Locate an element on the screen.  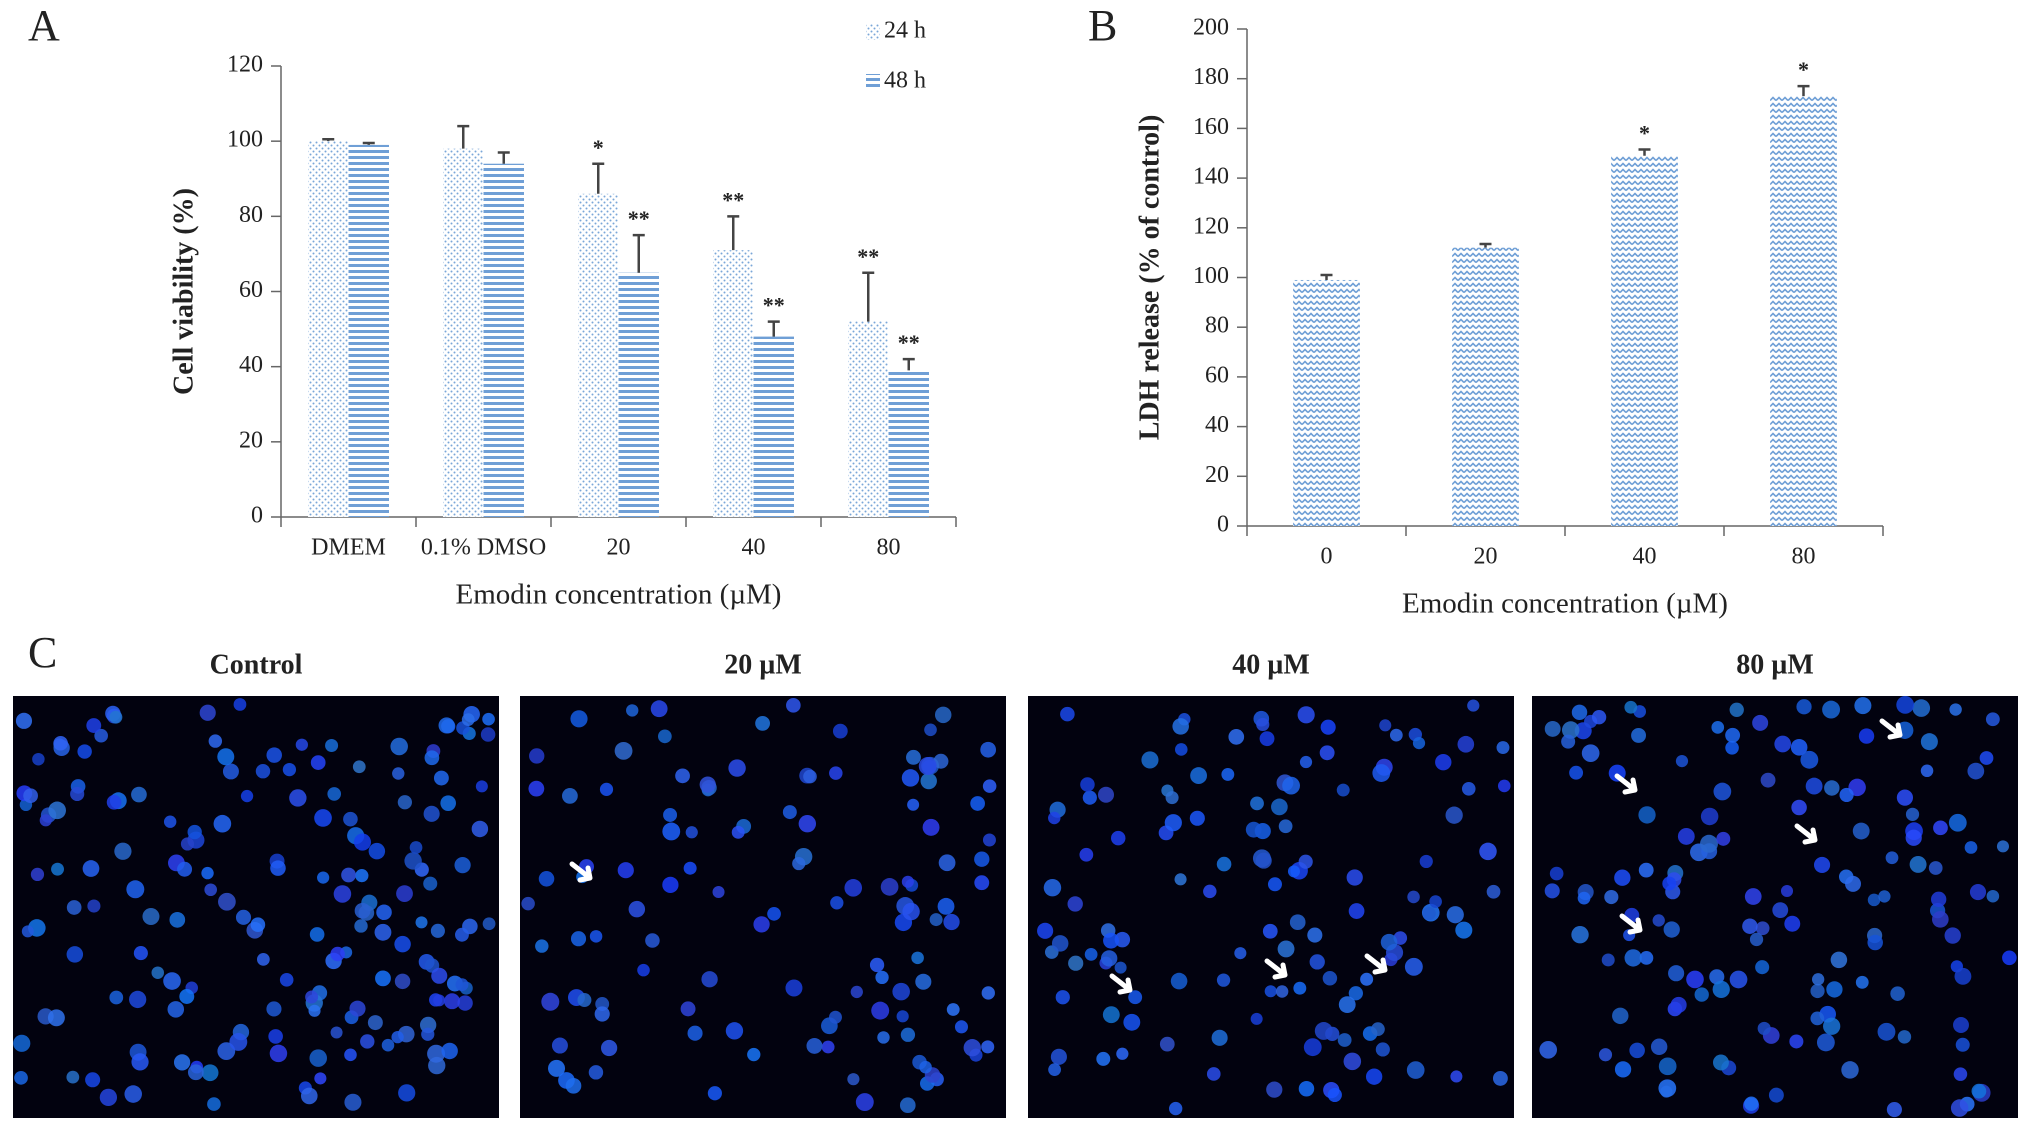
x-tick-label: DMEM is located at coordinates (348, 548).